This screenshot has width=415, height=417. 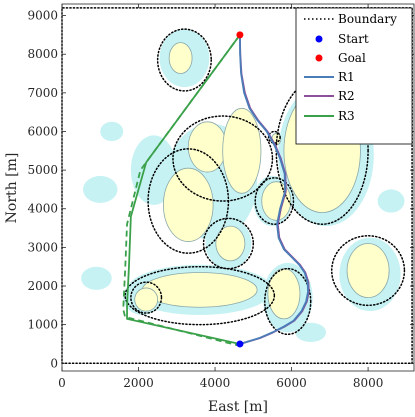 What do you see at coordinates (346, 116) in the screenshot?
I see `legend-label-r3: R3` at bounding box center [346, 116].